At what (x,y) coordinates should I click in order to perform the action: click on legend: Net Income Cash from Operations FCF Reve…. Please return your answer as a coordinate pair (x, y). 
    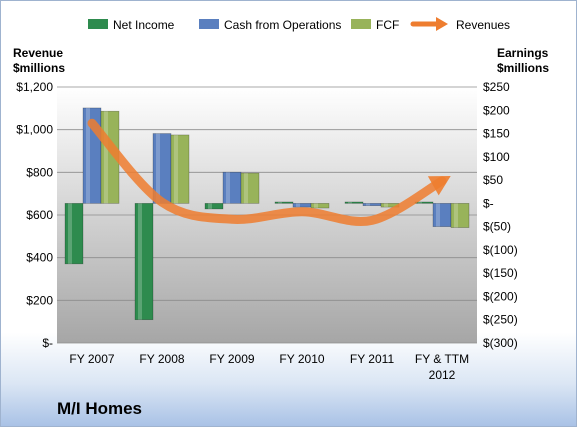
    Looking at the image, I should click on (299, 24).